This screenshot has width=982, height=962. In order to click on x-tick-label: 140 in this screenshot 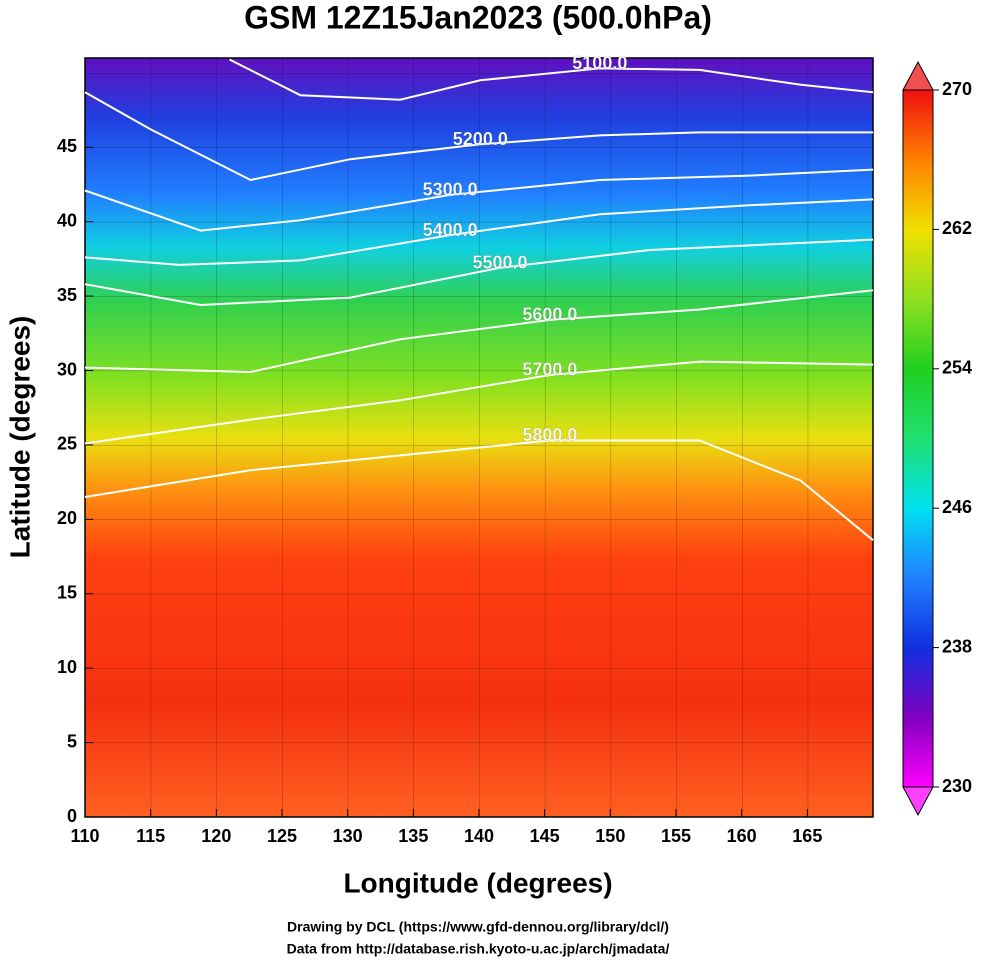, I will do `click(479, 836)`.